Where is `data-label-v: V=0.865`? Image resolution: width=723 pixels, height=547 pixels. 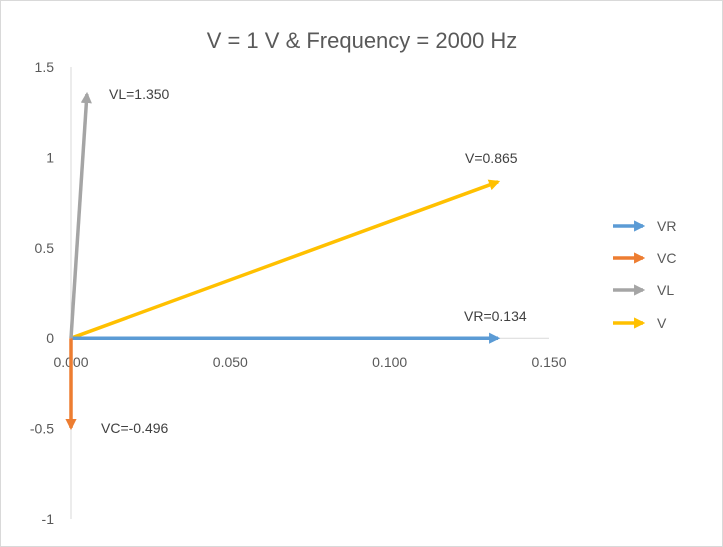 data-label-v: V=0.865 is located at coordinates (491, 158).